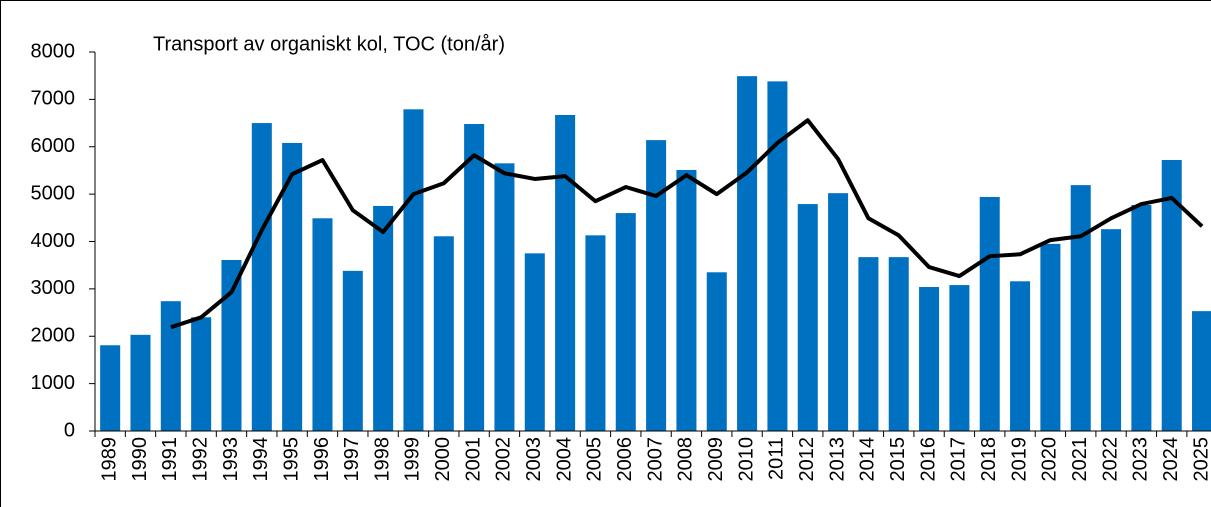 The image size is (1211, 507). I want to click on x-tick-label: 1994, so click(261, 459).